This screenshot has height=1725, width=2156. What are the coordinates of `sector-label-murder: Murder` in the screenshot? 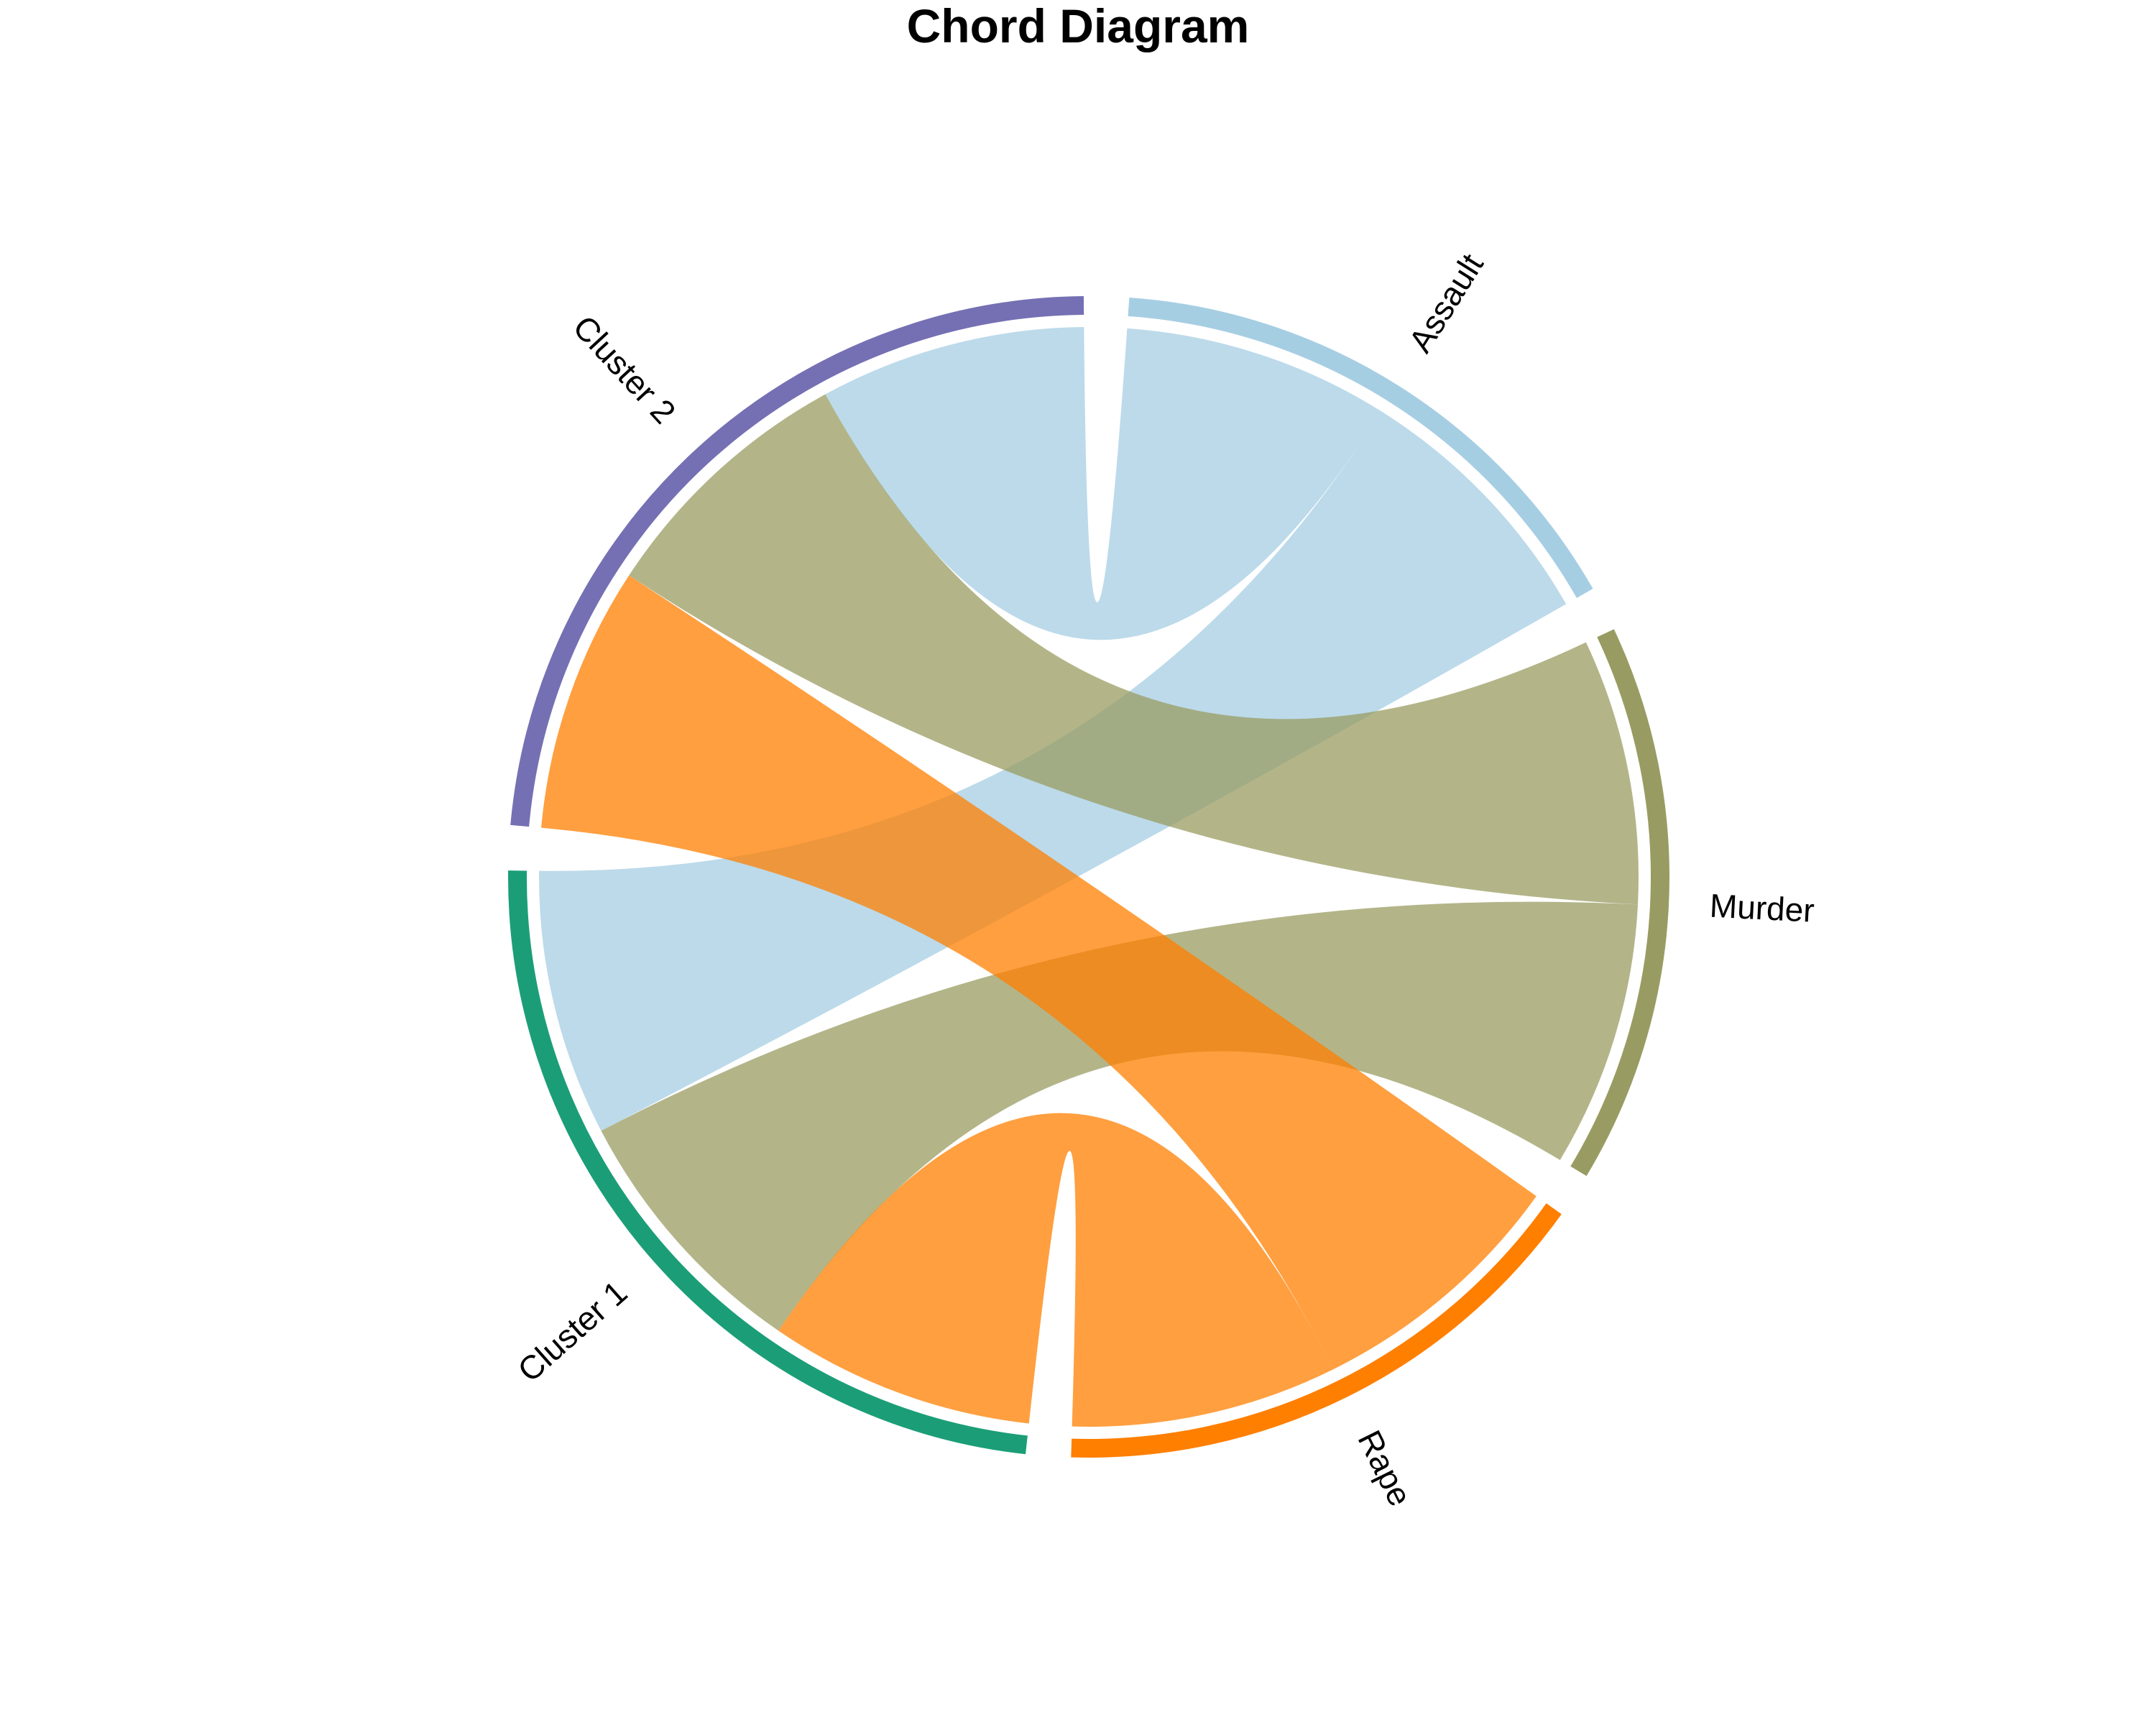 It's located at (1762, 908).